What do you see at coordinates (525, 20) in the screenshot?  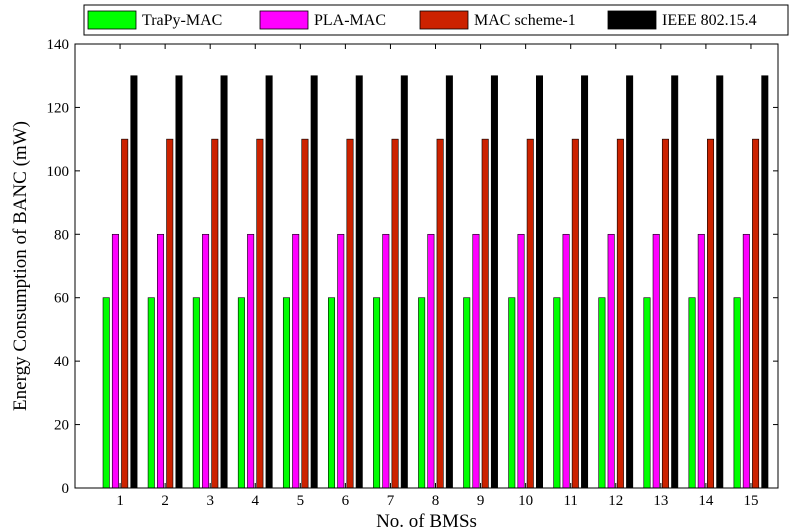 I see `legend-label-mac-scheme-1: MAC scheme-1` at bounding box center [525, 20].